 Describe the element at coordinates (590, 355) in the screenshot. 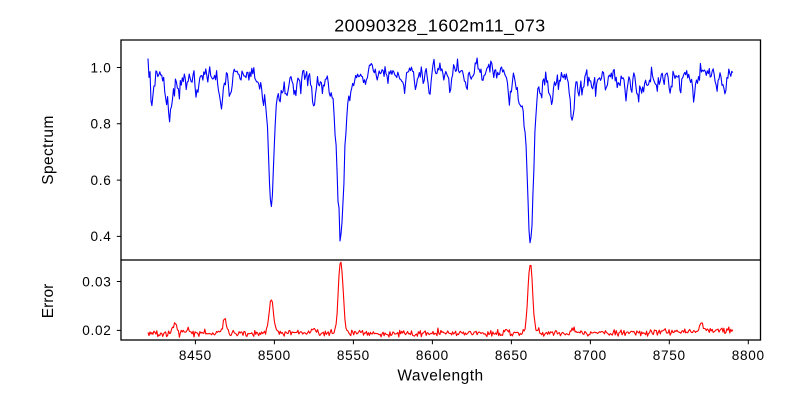

I see `svg-text: 8700` at that location.